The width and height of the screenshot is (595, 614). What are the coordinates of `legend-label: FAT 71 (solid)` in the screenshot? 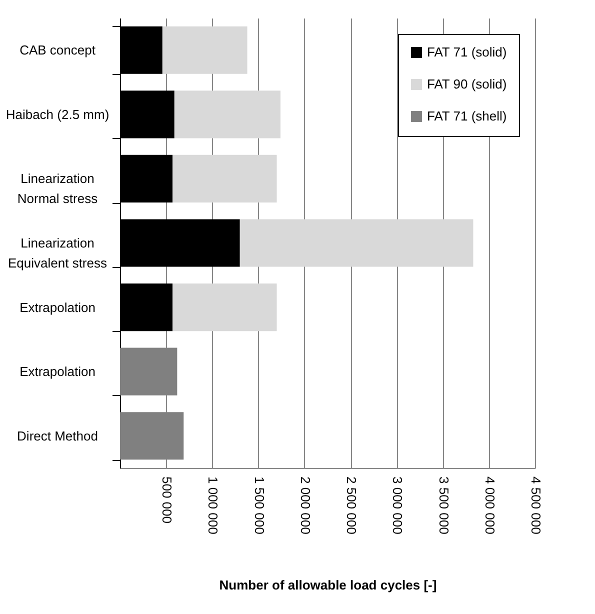 It's located at (467, 52).